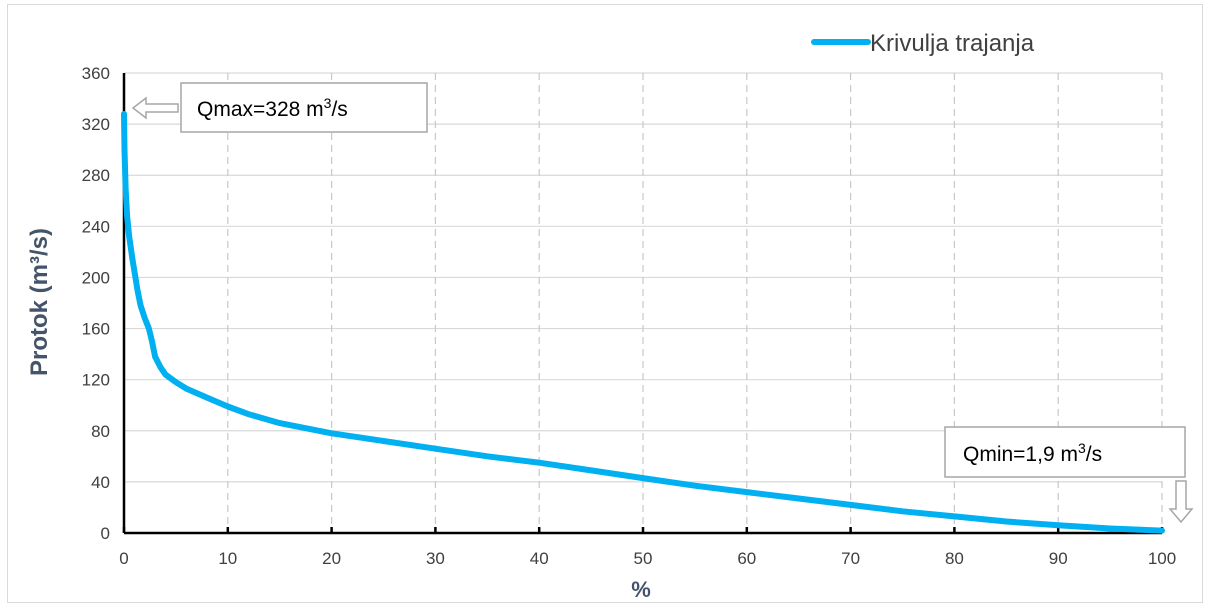 The image size is (1212, 607). What do you see at coordinates (96, 226) in the screenshot?
I see `y-tick-label: 240` at bounding box center [96, 226].